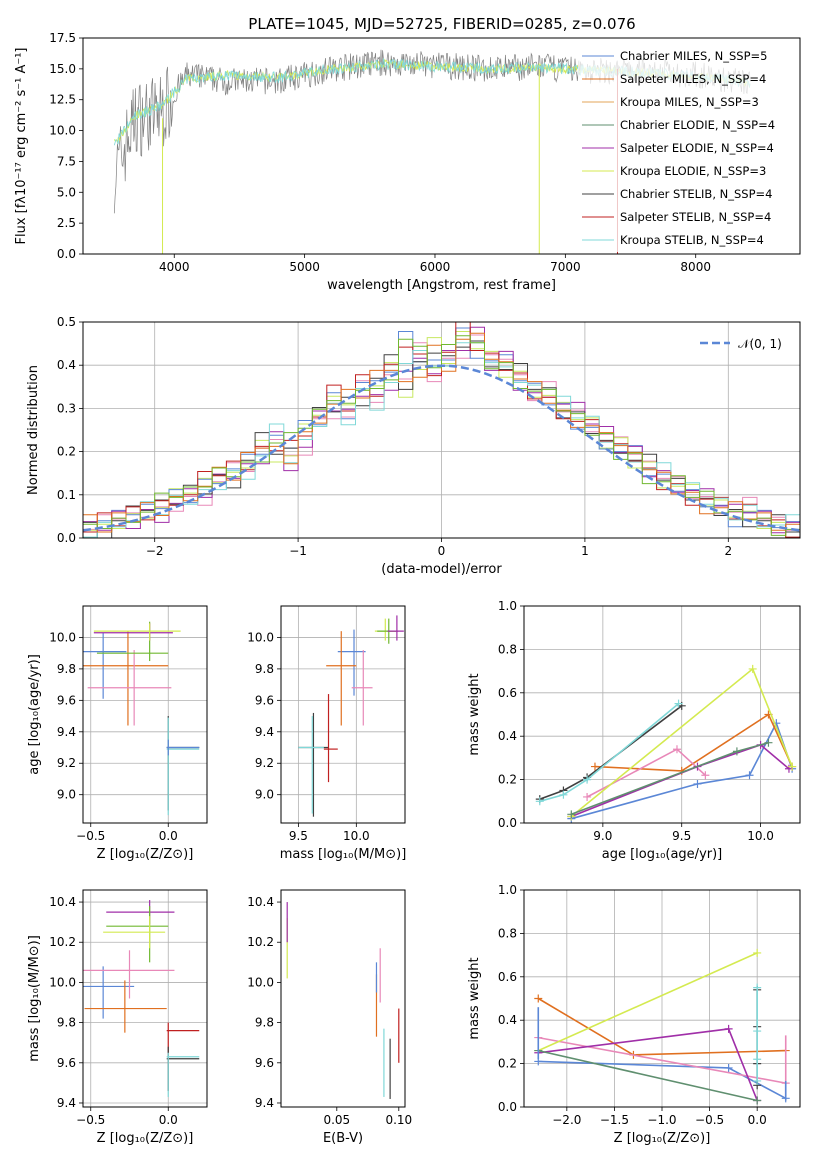 The image size is (819, 1170). I want to click on x-tick-label: −1.5, so click(614, 1120).